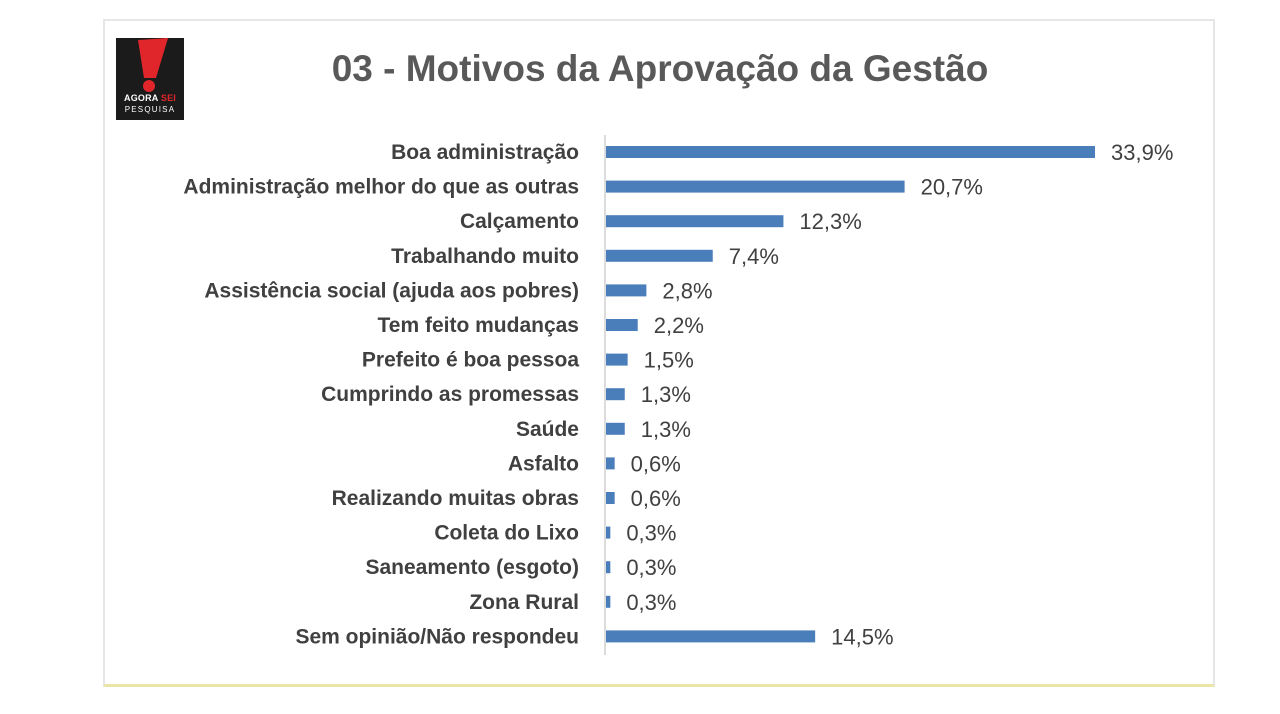 This screenshot has width=1280, height=714. Describe the element at coordinates (150, 98) in the screenshot. I see `logo-text-line1: AGORA SEI` at that location.